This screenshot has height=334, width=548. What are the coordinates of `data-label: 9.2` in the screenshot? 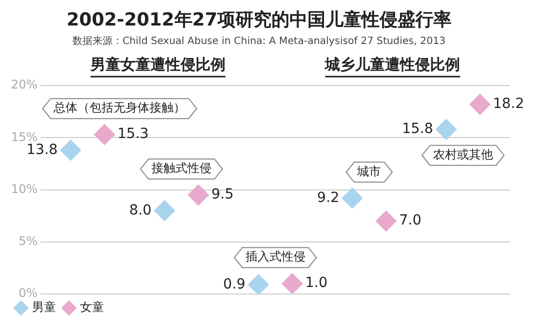 It's located at (328, 198).